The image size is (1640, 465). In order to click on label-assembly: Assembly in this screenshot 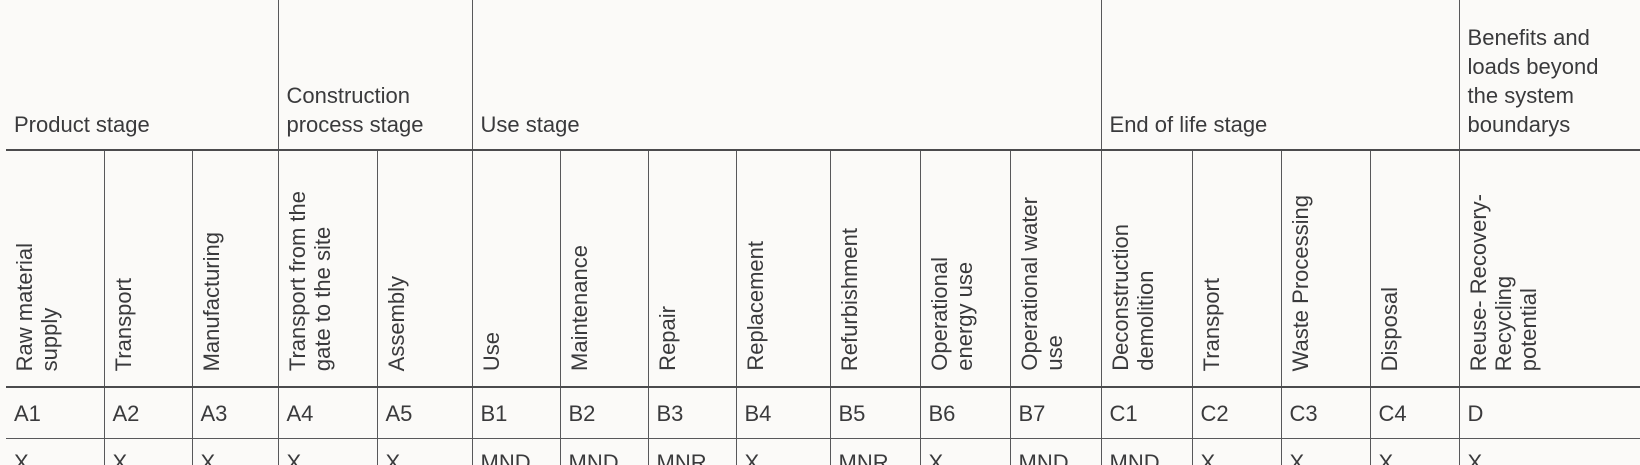, I will do `click(424, 269)`.